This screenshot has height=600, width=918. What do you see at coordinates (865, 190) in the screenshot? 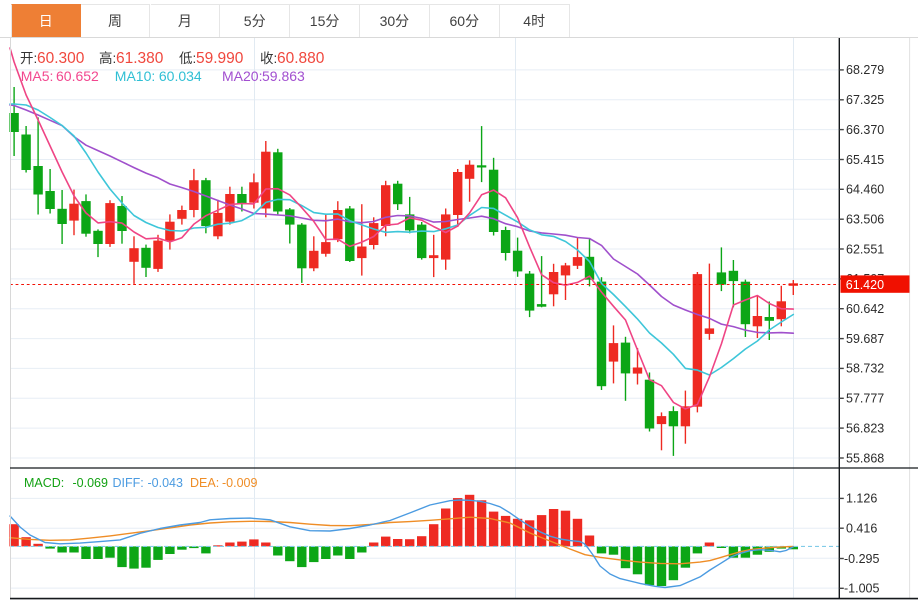
I see `svg-text: 64.460` at bounding box center [865, 190].